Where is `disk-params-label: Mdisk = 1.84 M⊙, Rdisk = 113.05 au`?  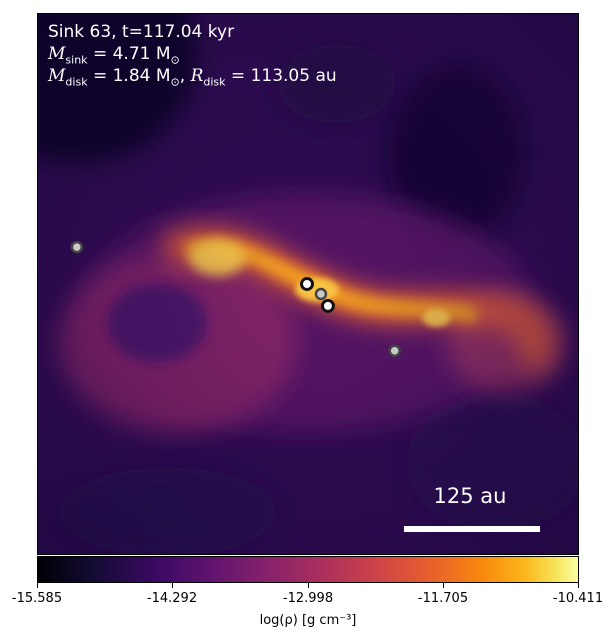
disk-params-label: Mdisk = 1.84 M⊙, Rdisk = 113.05 au is located at coordinates (192, 77).